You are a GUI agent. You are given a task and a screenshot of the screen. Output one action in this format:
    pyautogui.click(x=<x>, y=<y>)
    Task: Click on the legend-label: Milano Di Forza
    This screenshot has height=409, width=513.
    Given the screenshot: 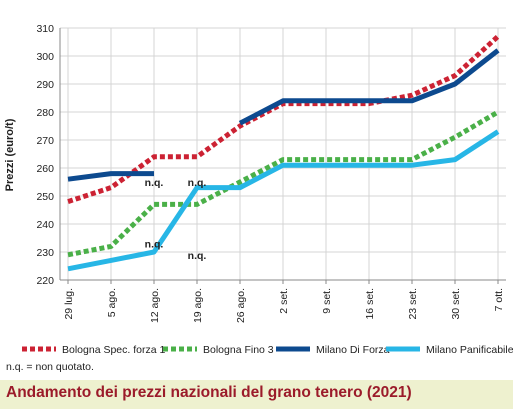 What is the action you would take?
    pyautogui.click(x=353, y=350)
    